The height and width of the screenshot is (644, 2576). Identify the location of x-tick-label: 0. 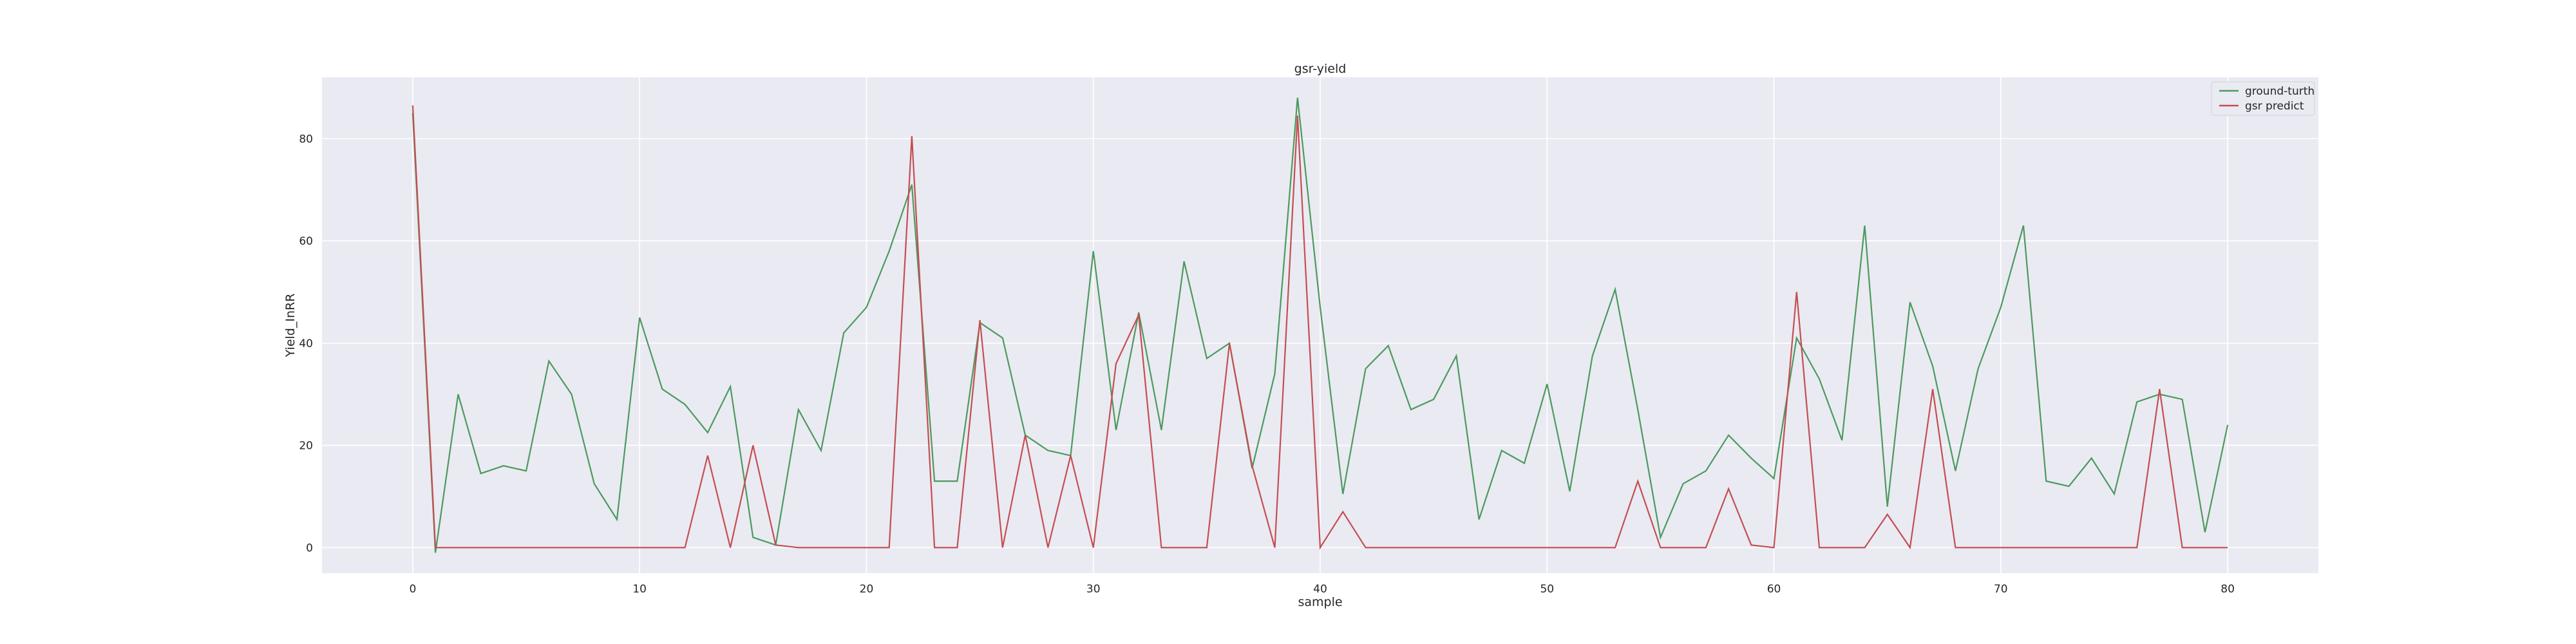
(413, 589).